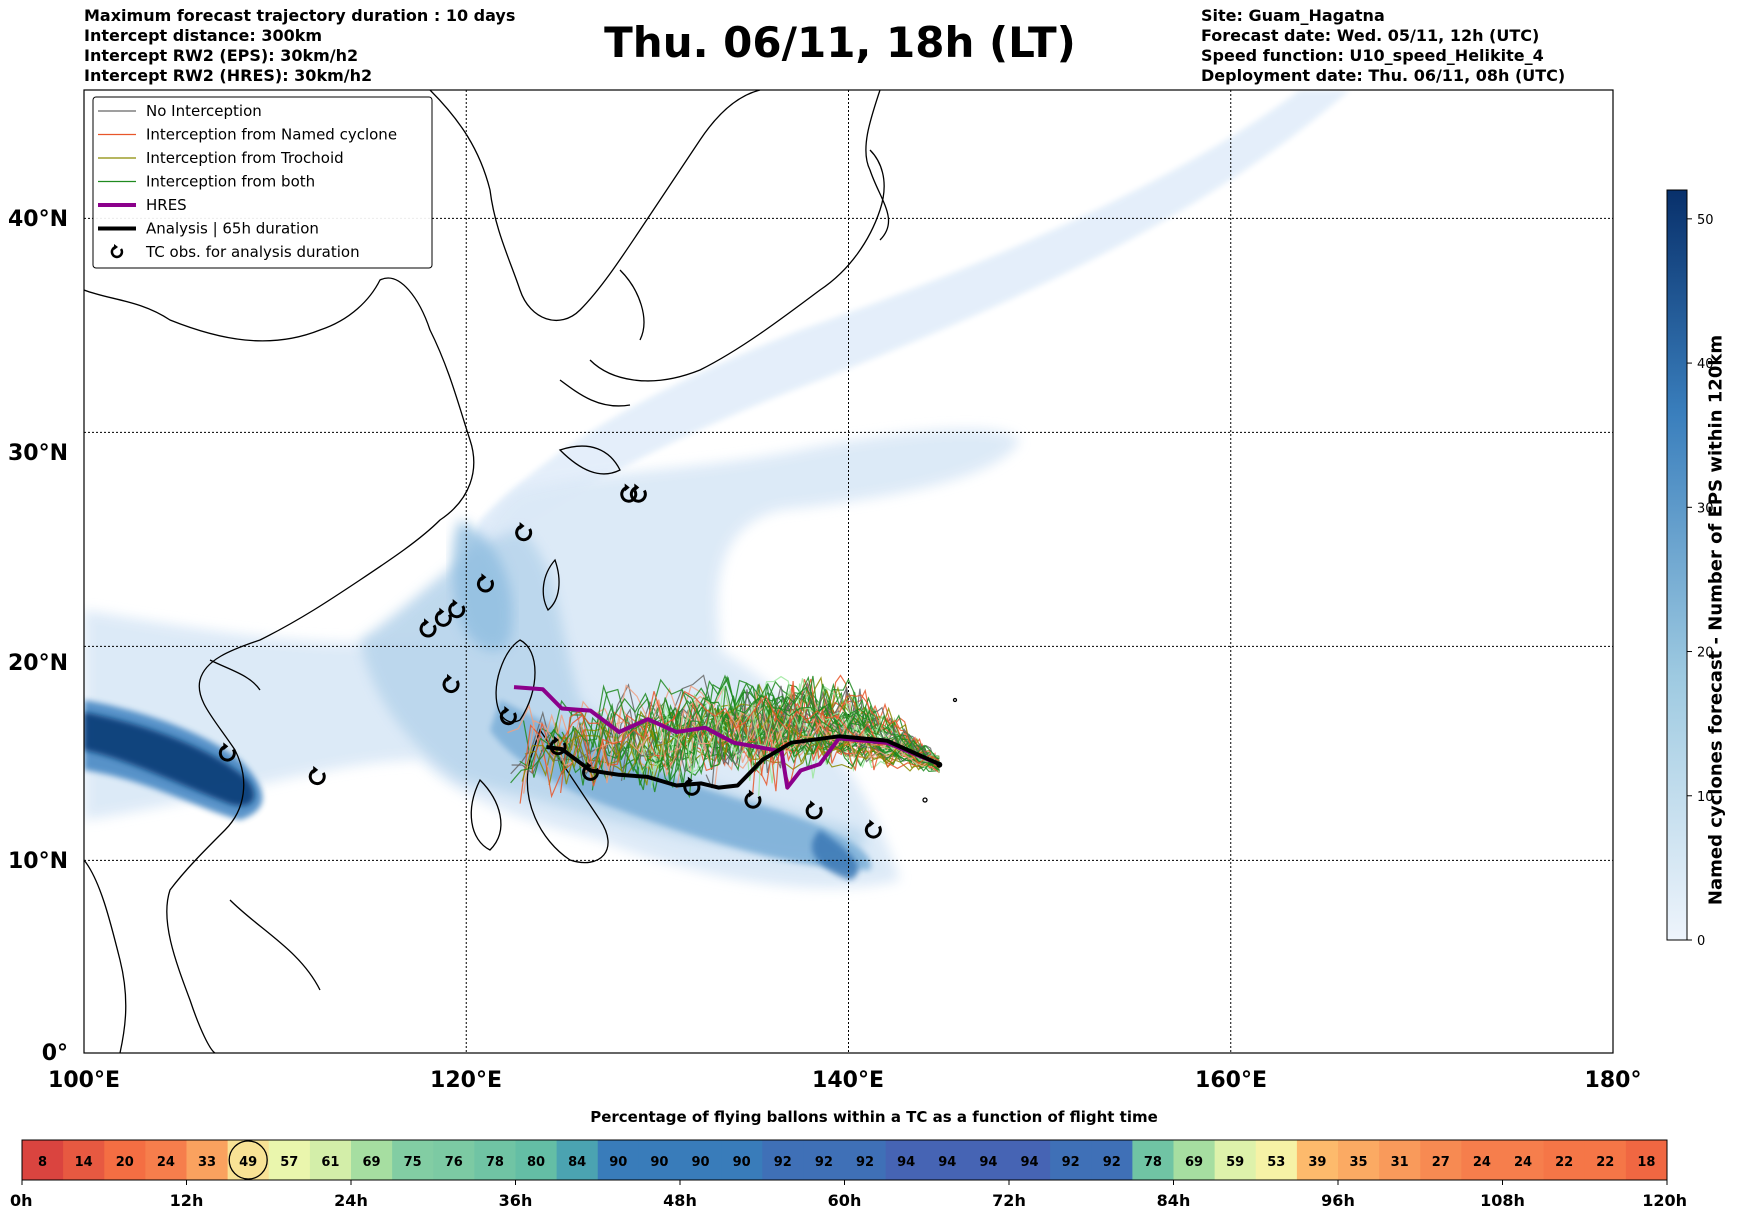 This screenshot has width=1748, height=1213. What do you see at coordinates (187, 1200) in the screenshot?
I see `time-tick-label: 12h` at bounding box center [187, 1200].